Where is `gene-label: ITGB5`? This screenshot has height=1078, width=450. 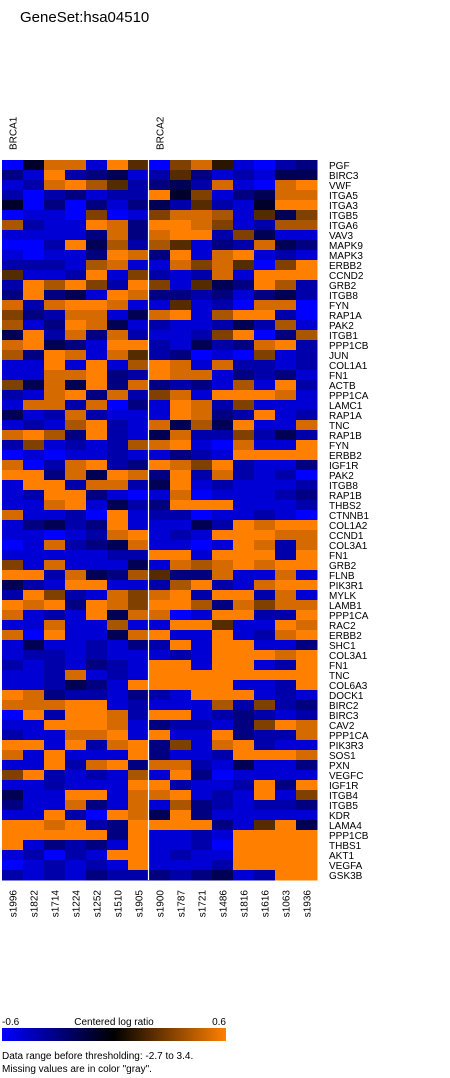
gene-label: ITGB5 is located at coordinates (343, 806).